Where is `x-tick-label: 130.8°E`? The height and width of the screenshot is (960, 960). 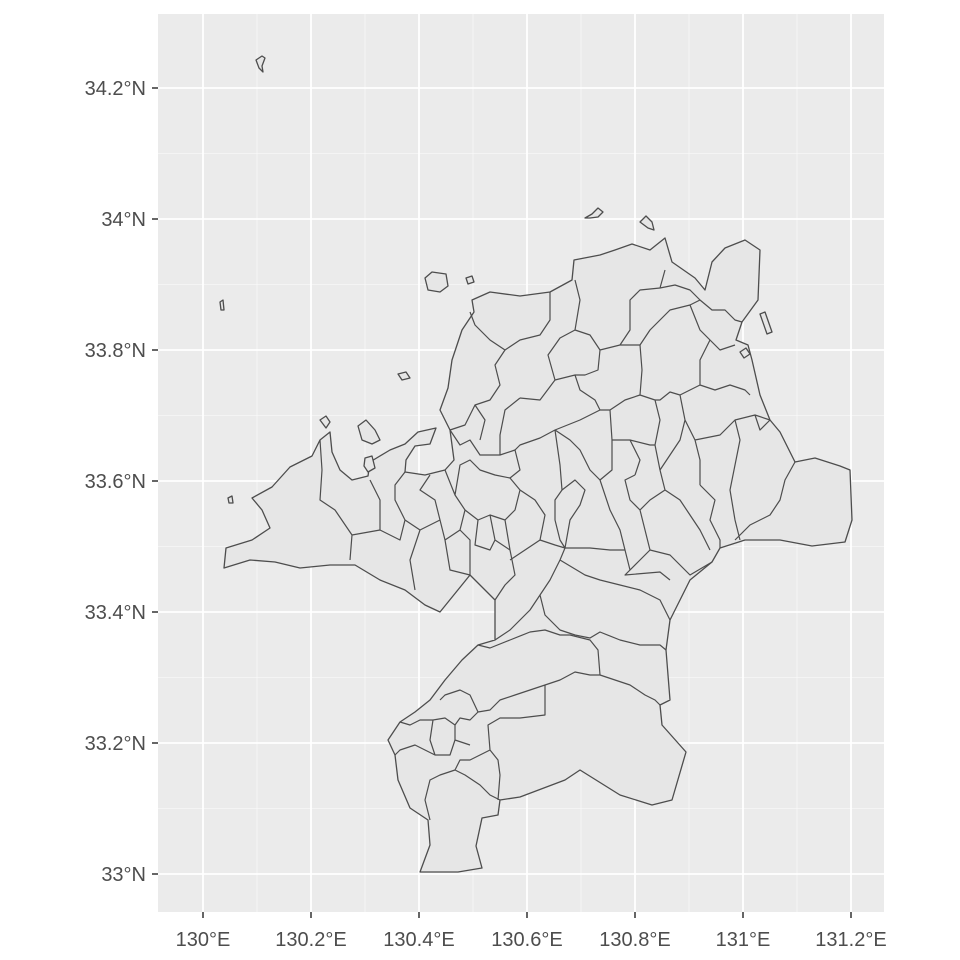 x-tick-label: 130.8°E is located at coordinates (634, 940).